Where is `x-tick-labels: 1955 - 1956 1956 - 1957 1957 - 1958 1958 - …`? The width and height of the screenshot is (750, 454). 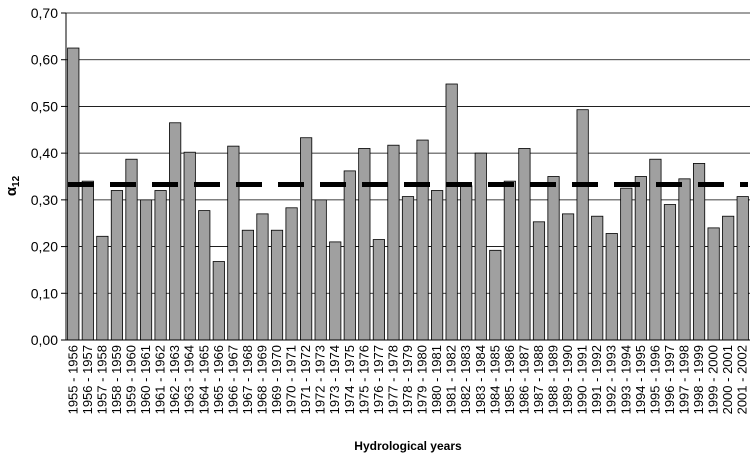 x-tick-labels: 1955 - 1956 1956 - 1957 1957 - 1958 1958 - … is located at coordinates (407, 379).